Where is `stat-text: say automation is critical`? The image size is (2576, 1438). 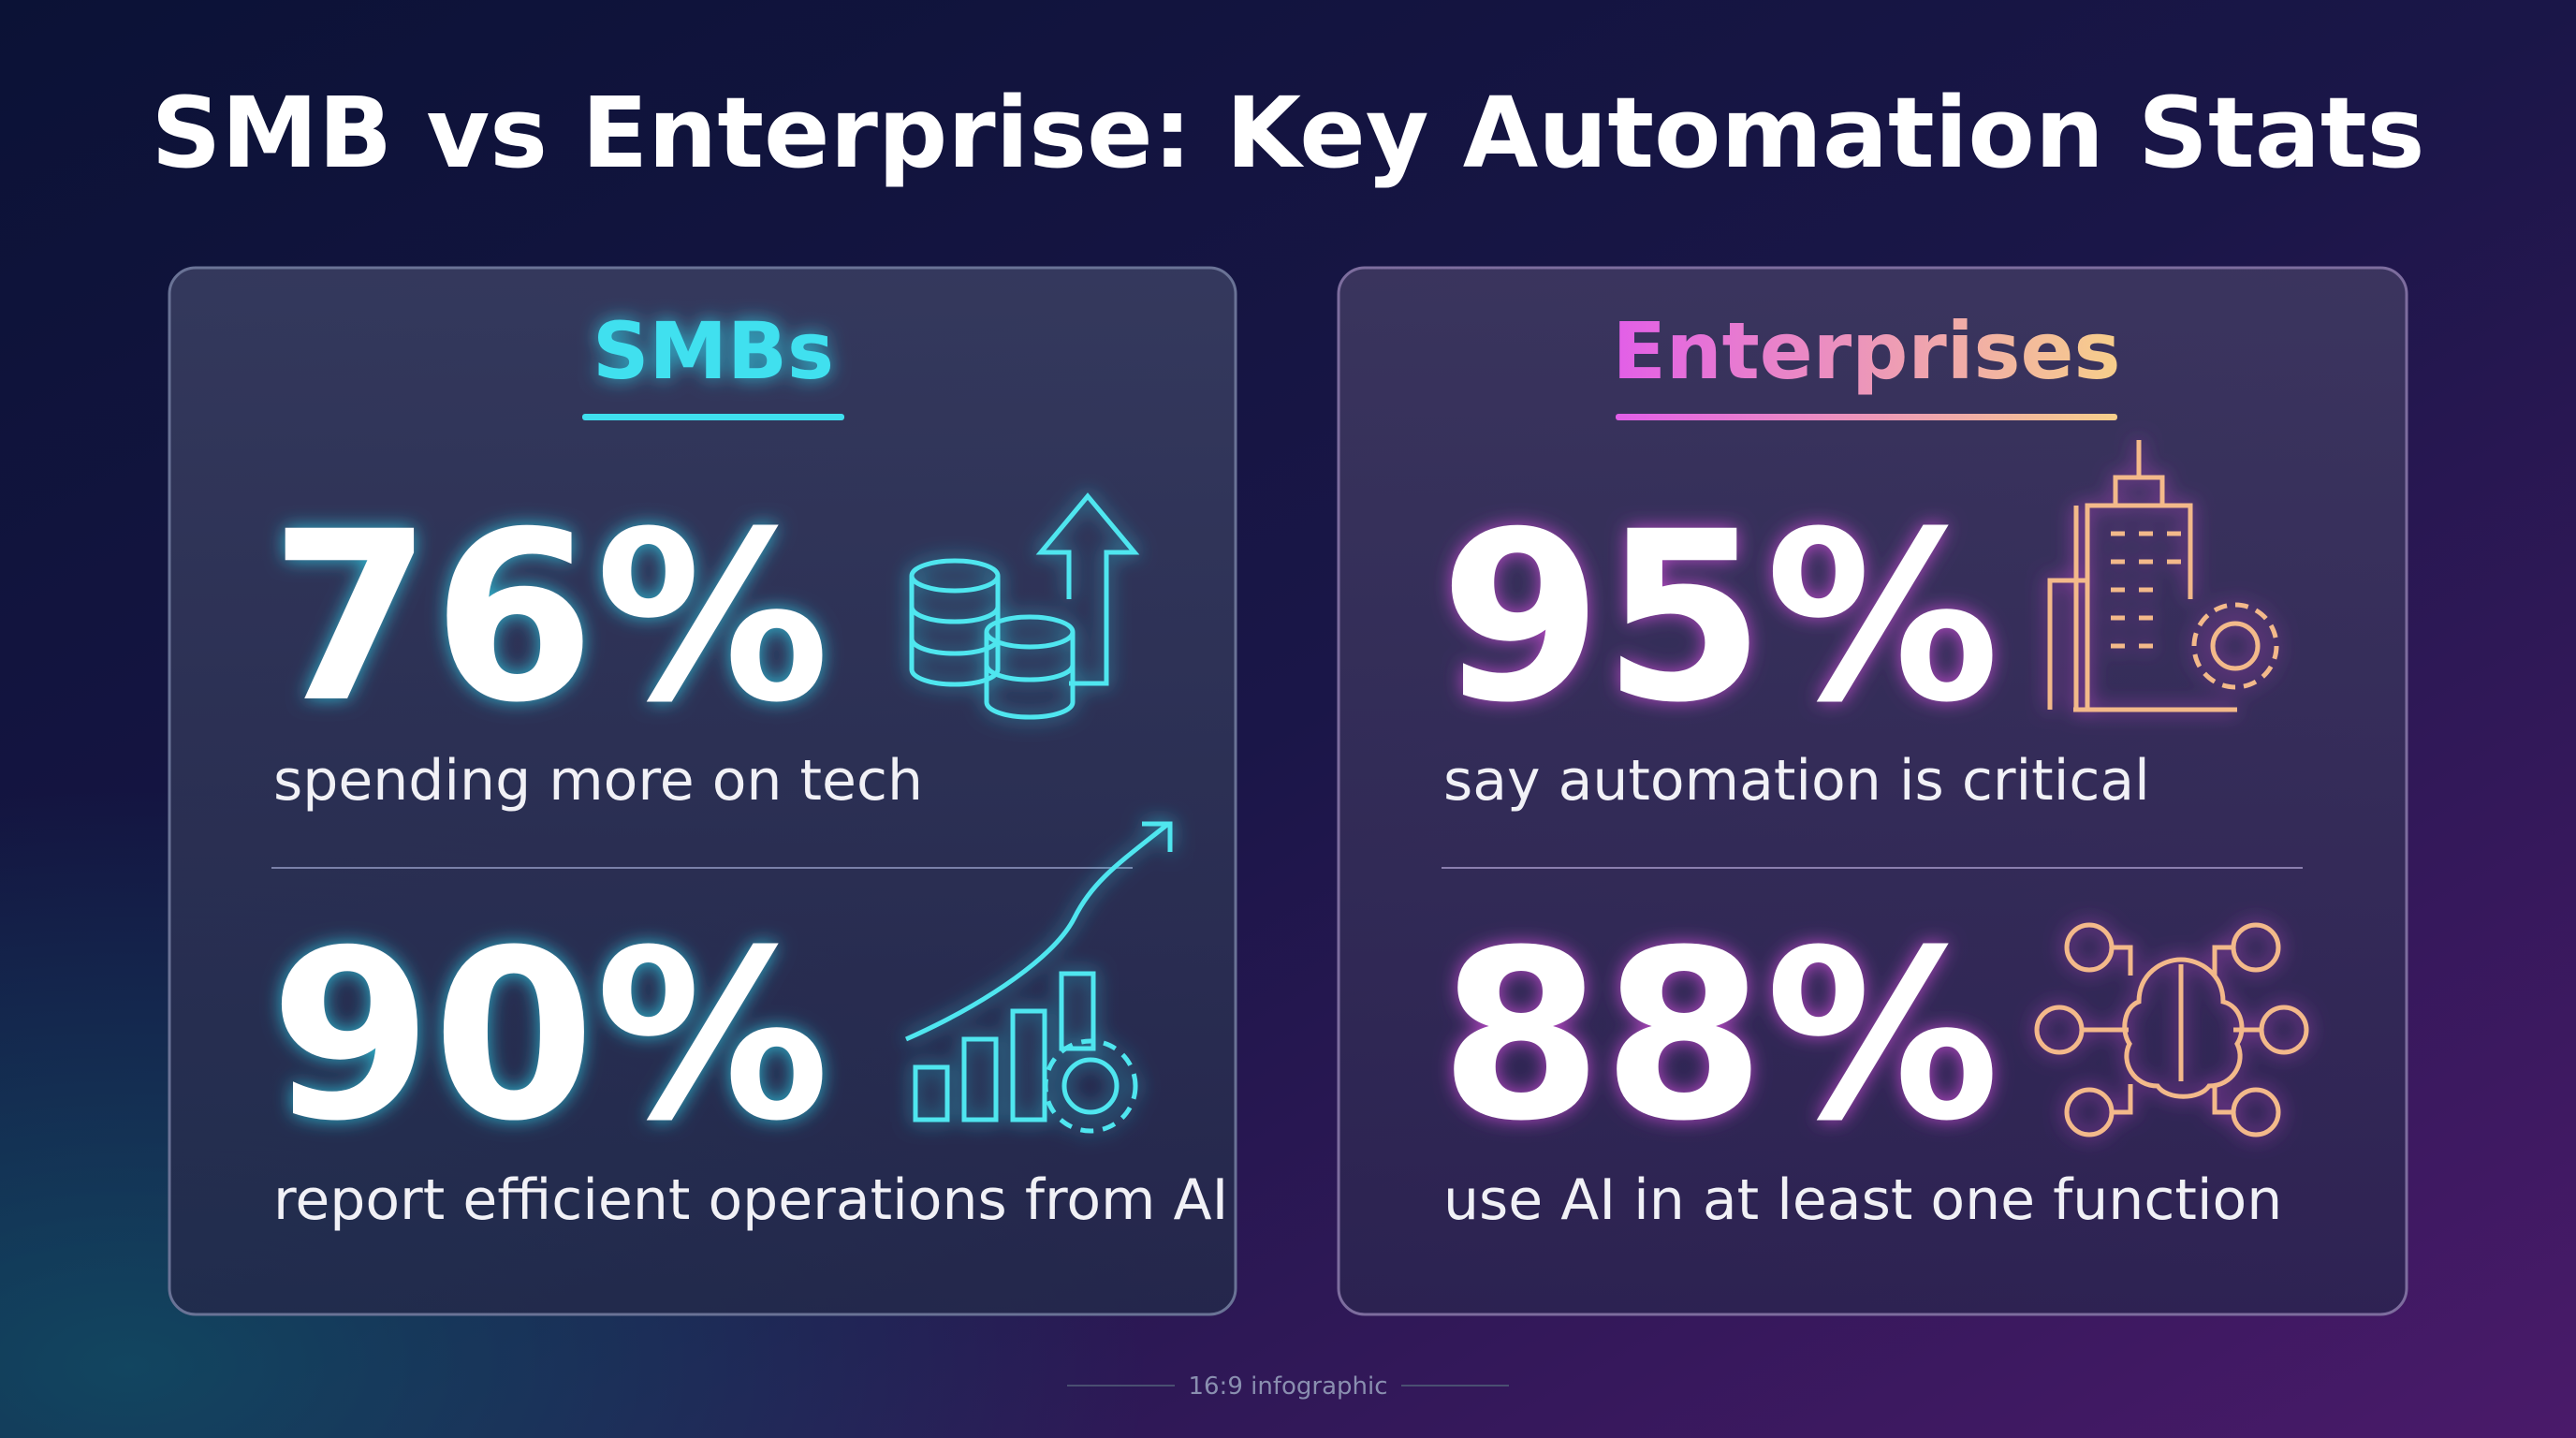 stat-text: say automation is critical is located at coordinates (1796, 781).